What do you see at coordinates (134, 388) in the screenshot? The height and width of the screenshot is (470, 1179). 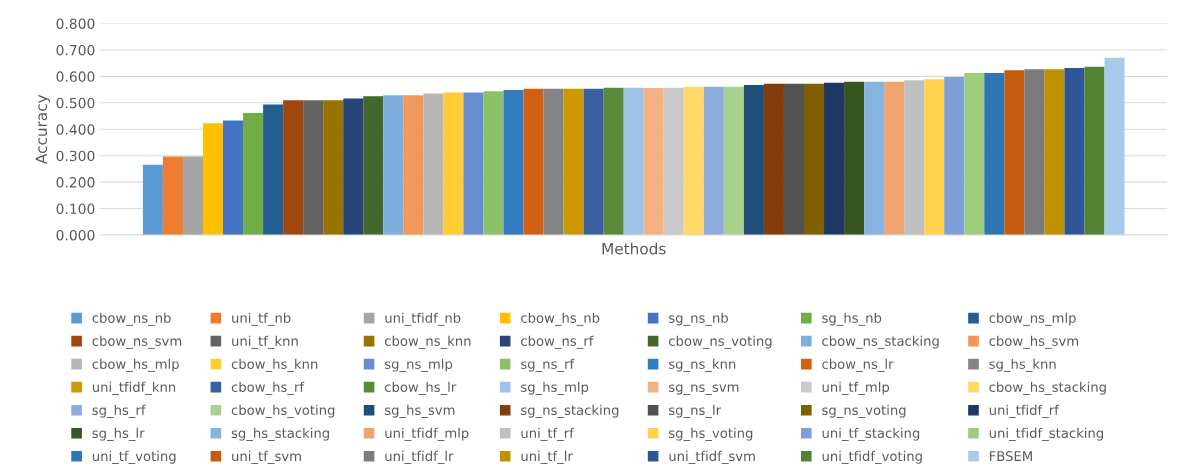 I see `legend-label: uni_tfidf_knn` at bounding box center [134, 388].